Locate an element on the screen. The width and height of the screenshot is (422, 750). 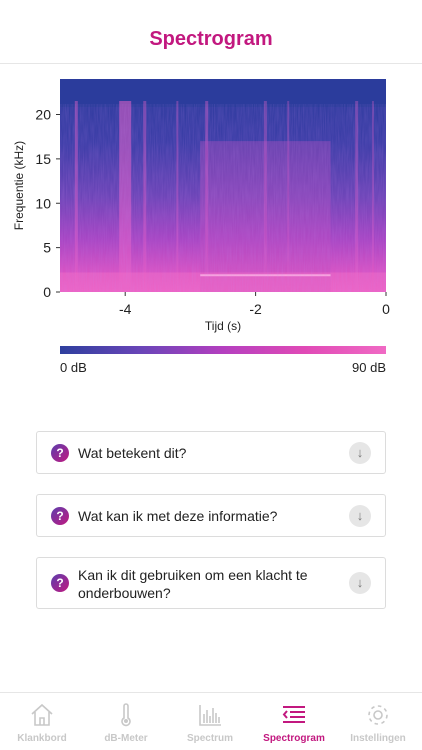
header-bar: Spectrogram is located at coordinates (211, 32).